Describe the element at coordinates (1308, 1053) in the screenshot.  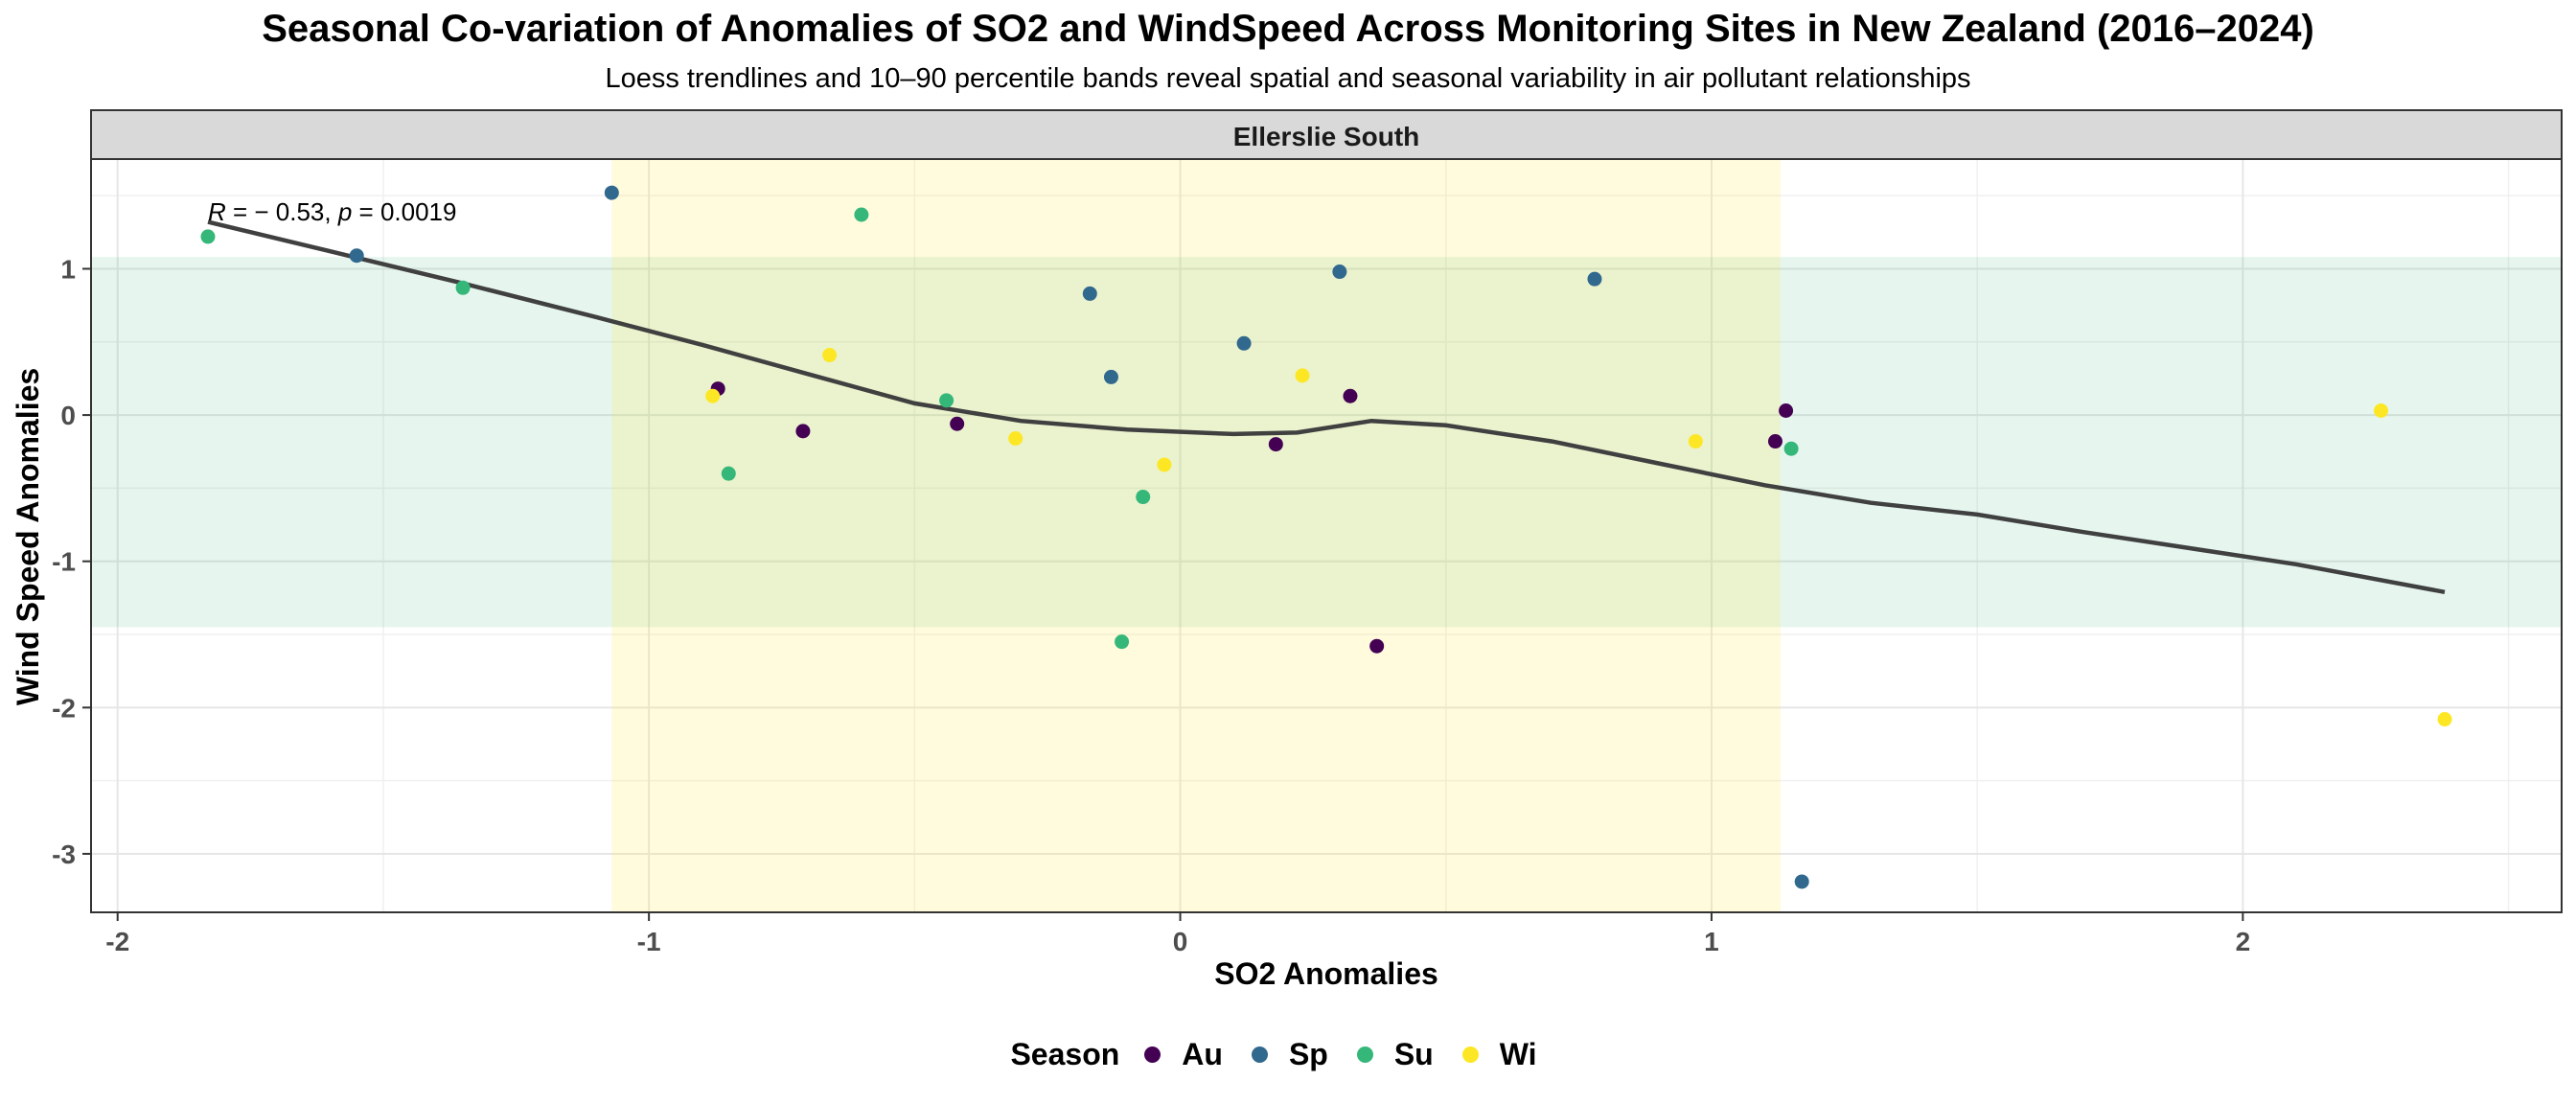
I see `legend-label-sp: Sp` at that location.